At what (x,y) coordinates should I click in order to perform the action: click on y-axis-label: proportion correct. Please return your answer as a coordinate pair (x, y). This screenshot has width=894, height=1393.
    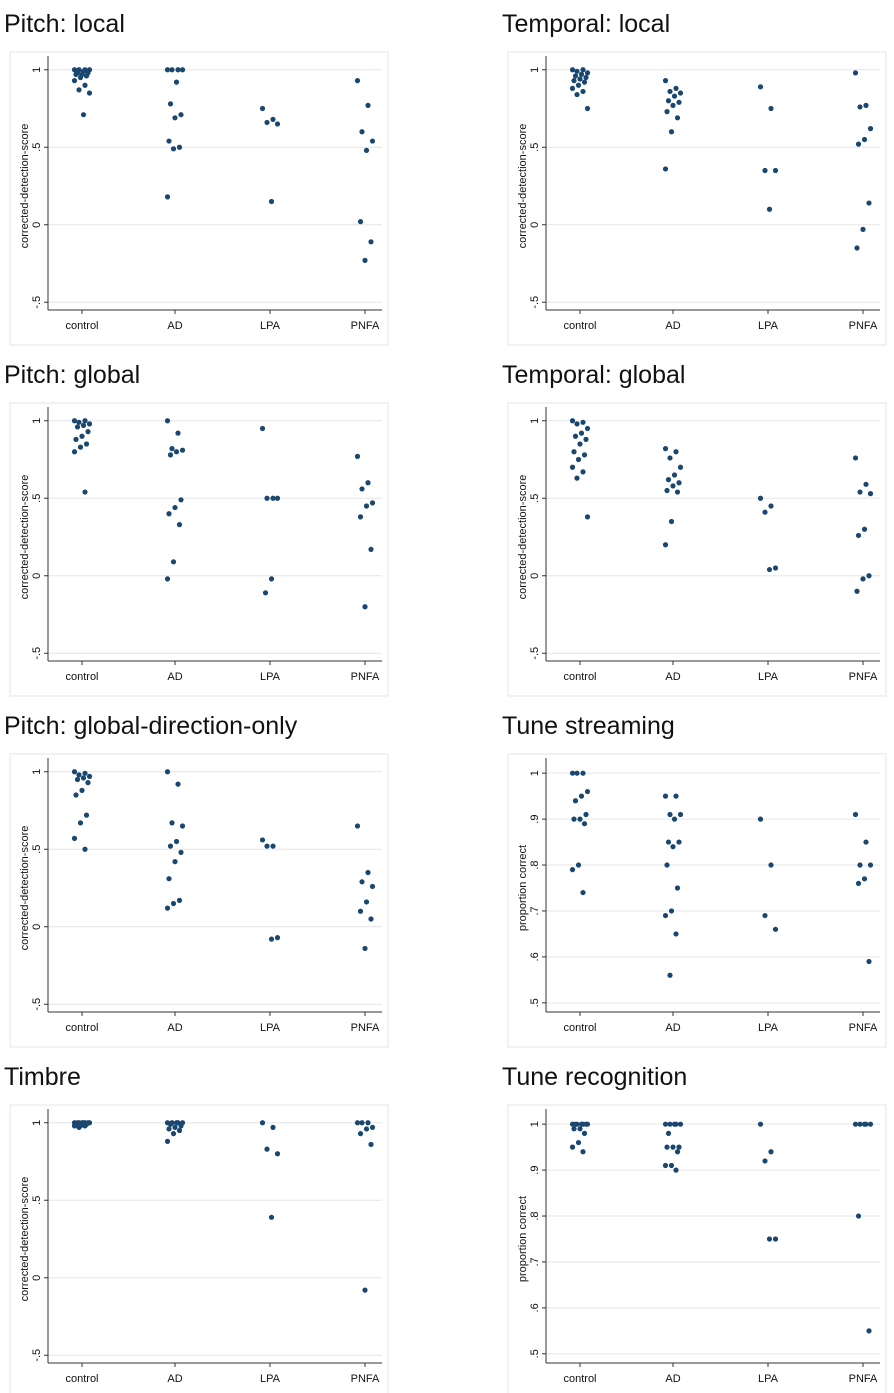
    Looking at the image, I should click on (523, 1239).